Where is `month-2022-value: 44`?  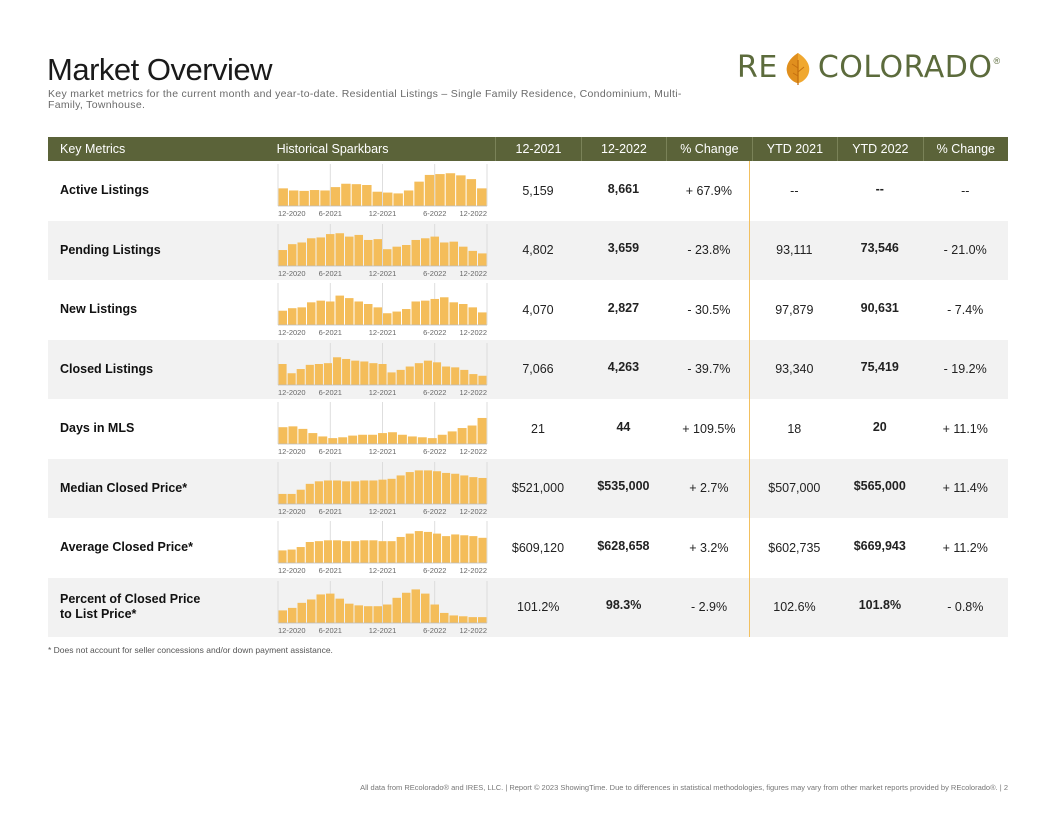
month-2022-value: 44 is located at coordinates (623, 426).